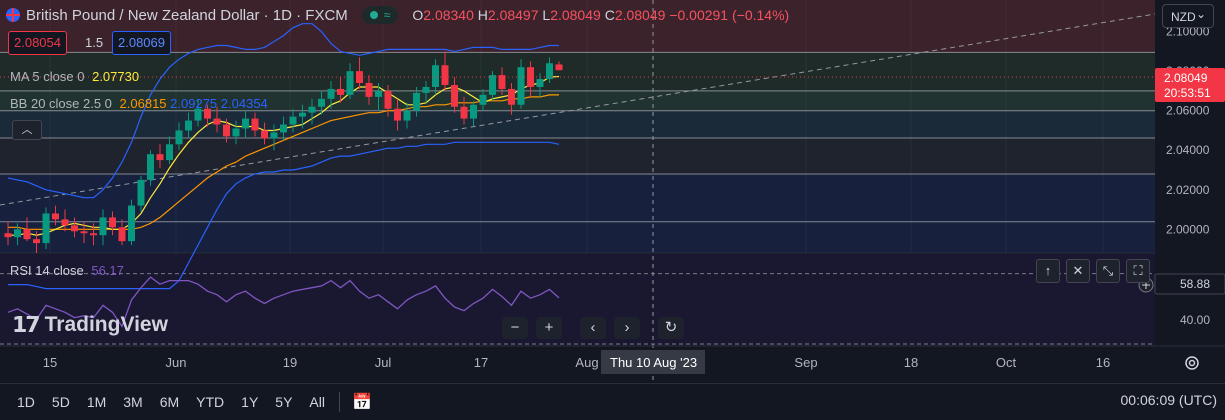 The image size is (1225, 420). What do you see at coordinates (640, 15) in the screenshot?
I see `close-value: 2.08049` at bounding box center [640, 15].